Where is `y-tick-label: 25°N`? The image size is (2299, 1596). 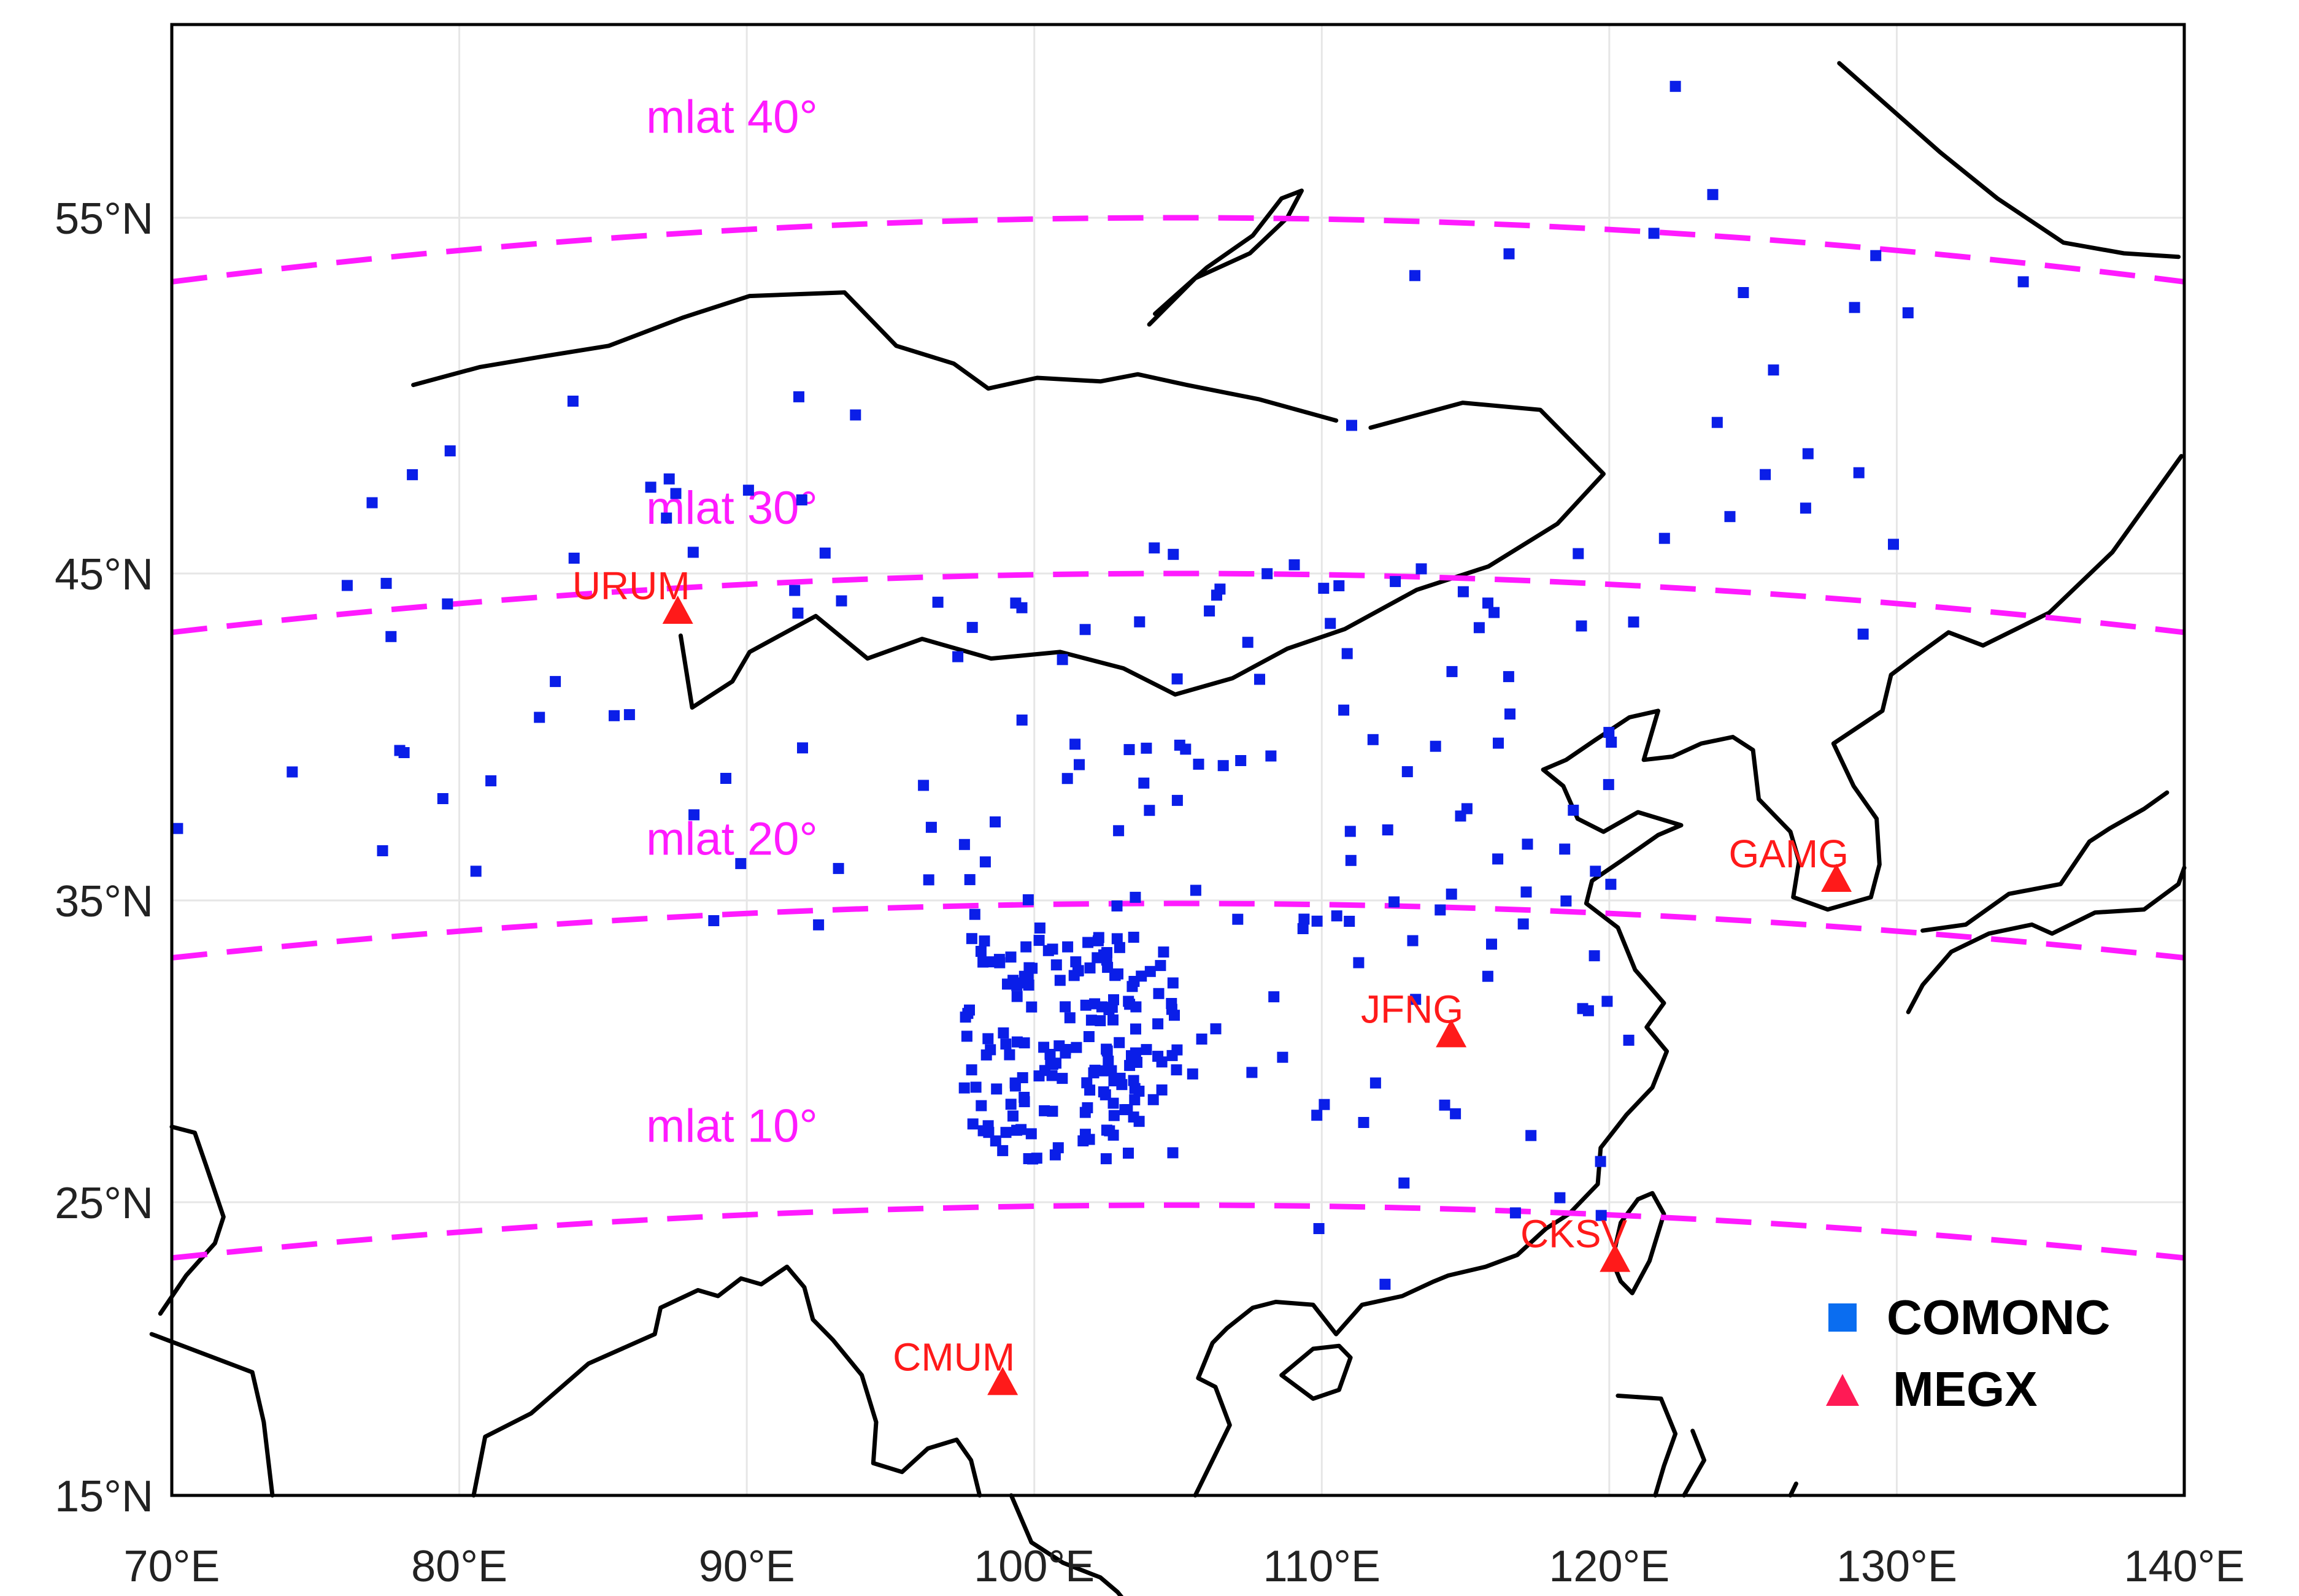 y-tick-label: 25°N is located at coordinates (104, 1203).